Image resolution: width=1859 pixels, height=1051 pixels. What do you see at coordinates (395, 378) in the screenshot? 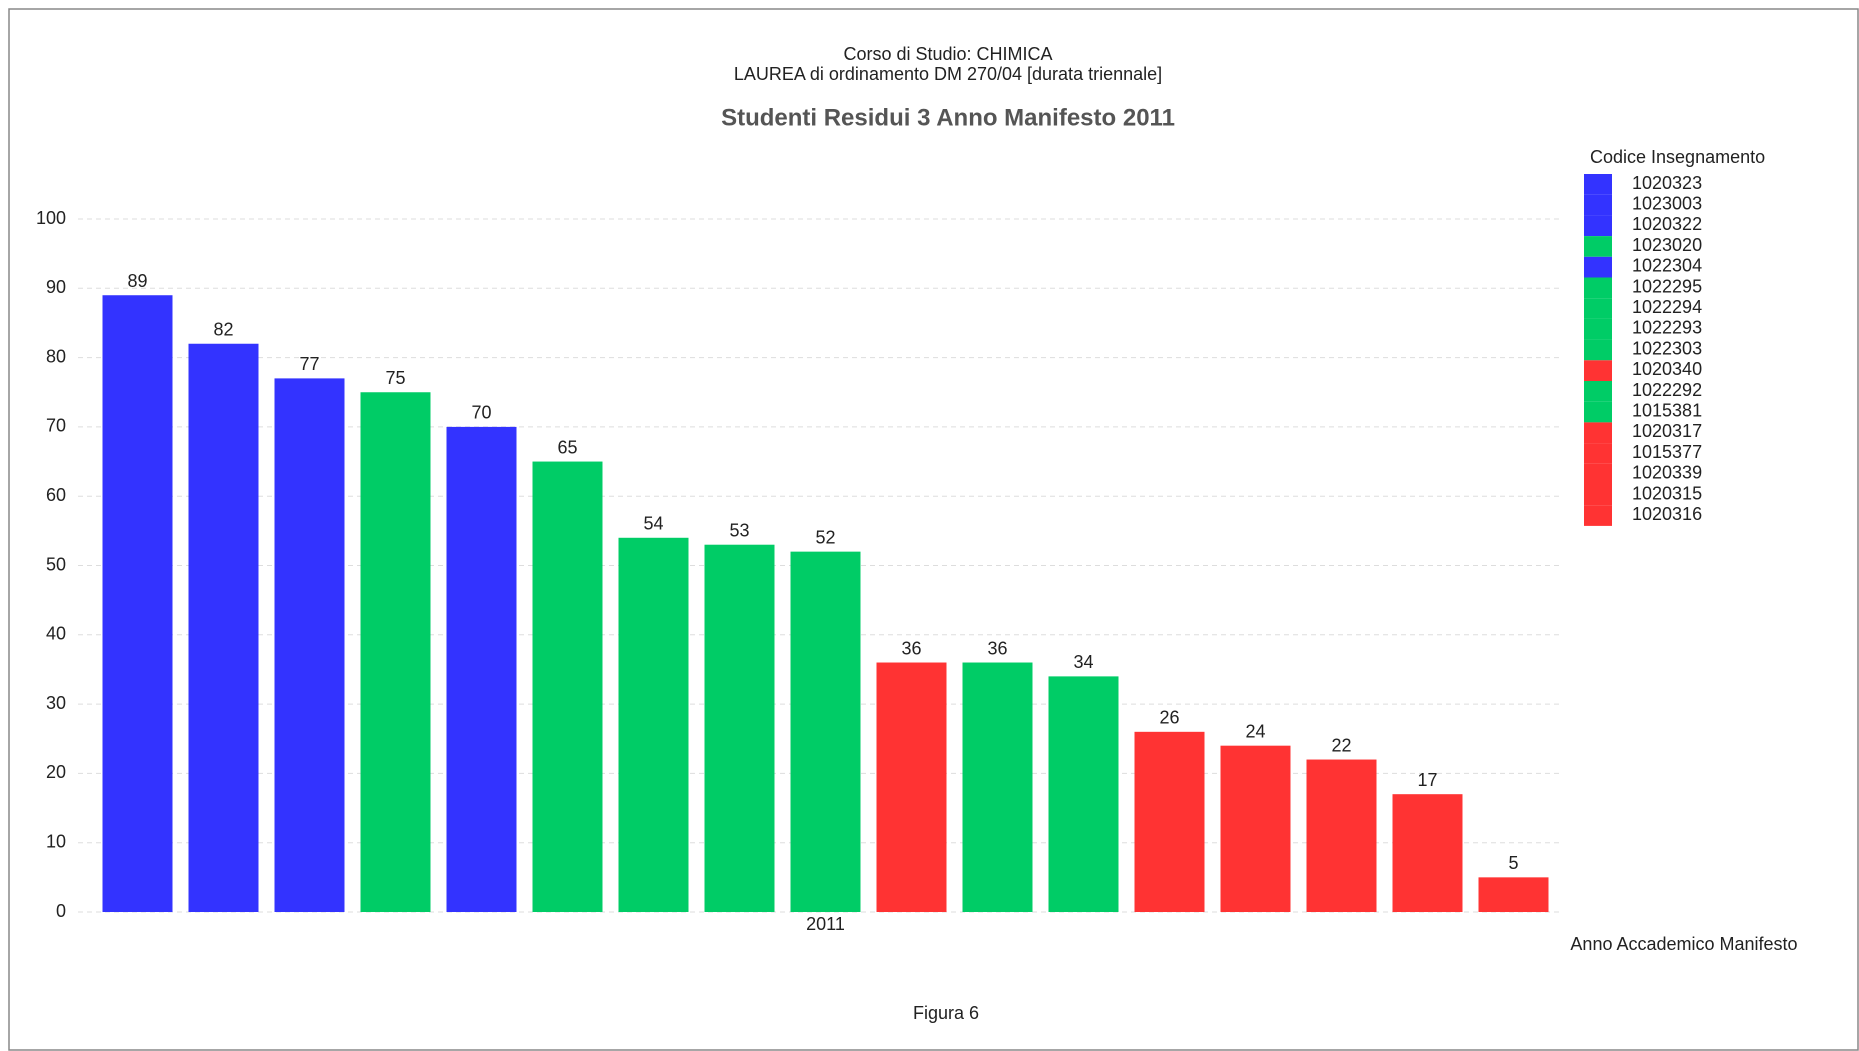
I see `data-label: 75` at bounding box center [395, 378].